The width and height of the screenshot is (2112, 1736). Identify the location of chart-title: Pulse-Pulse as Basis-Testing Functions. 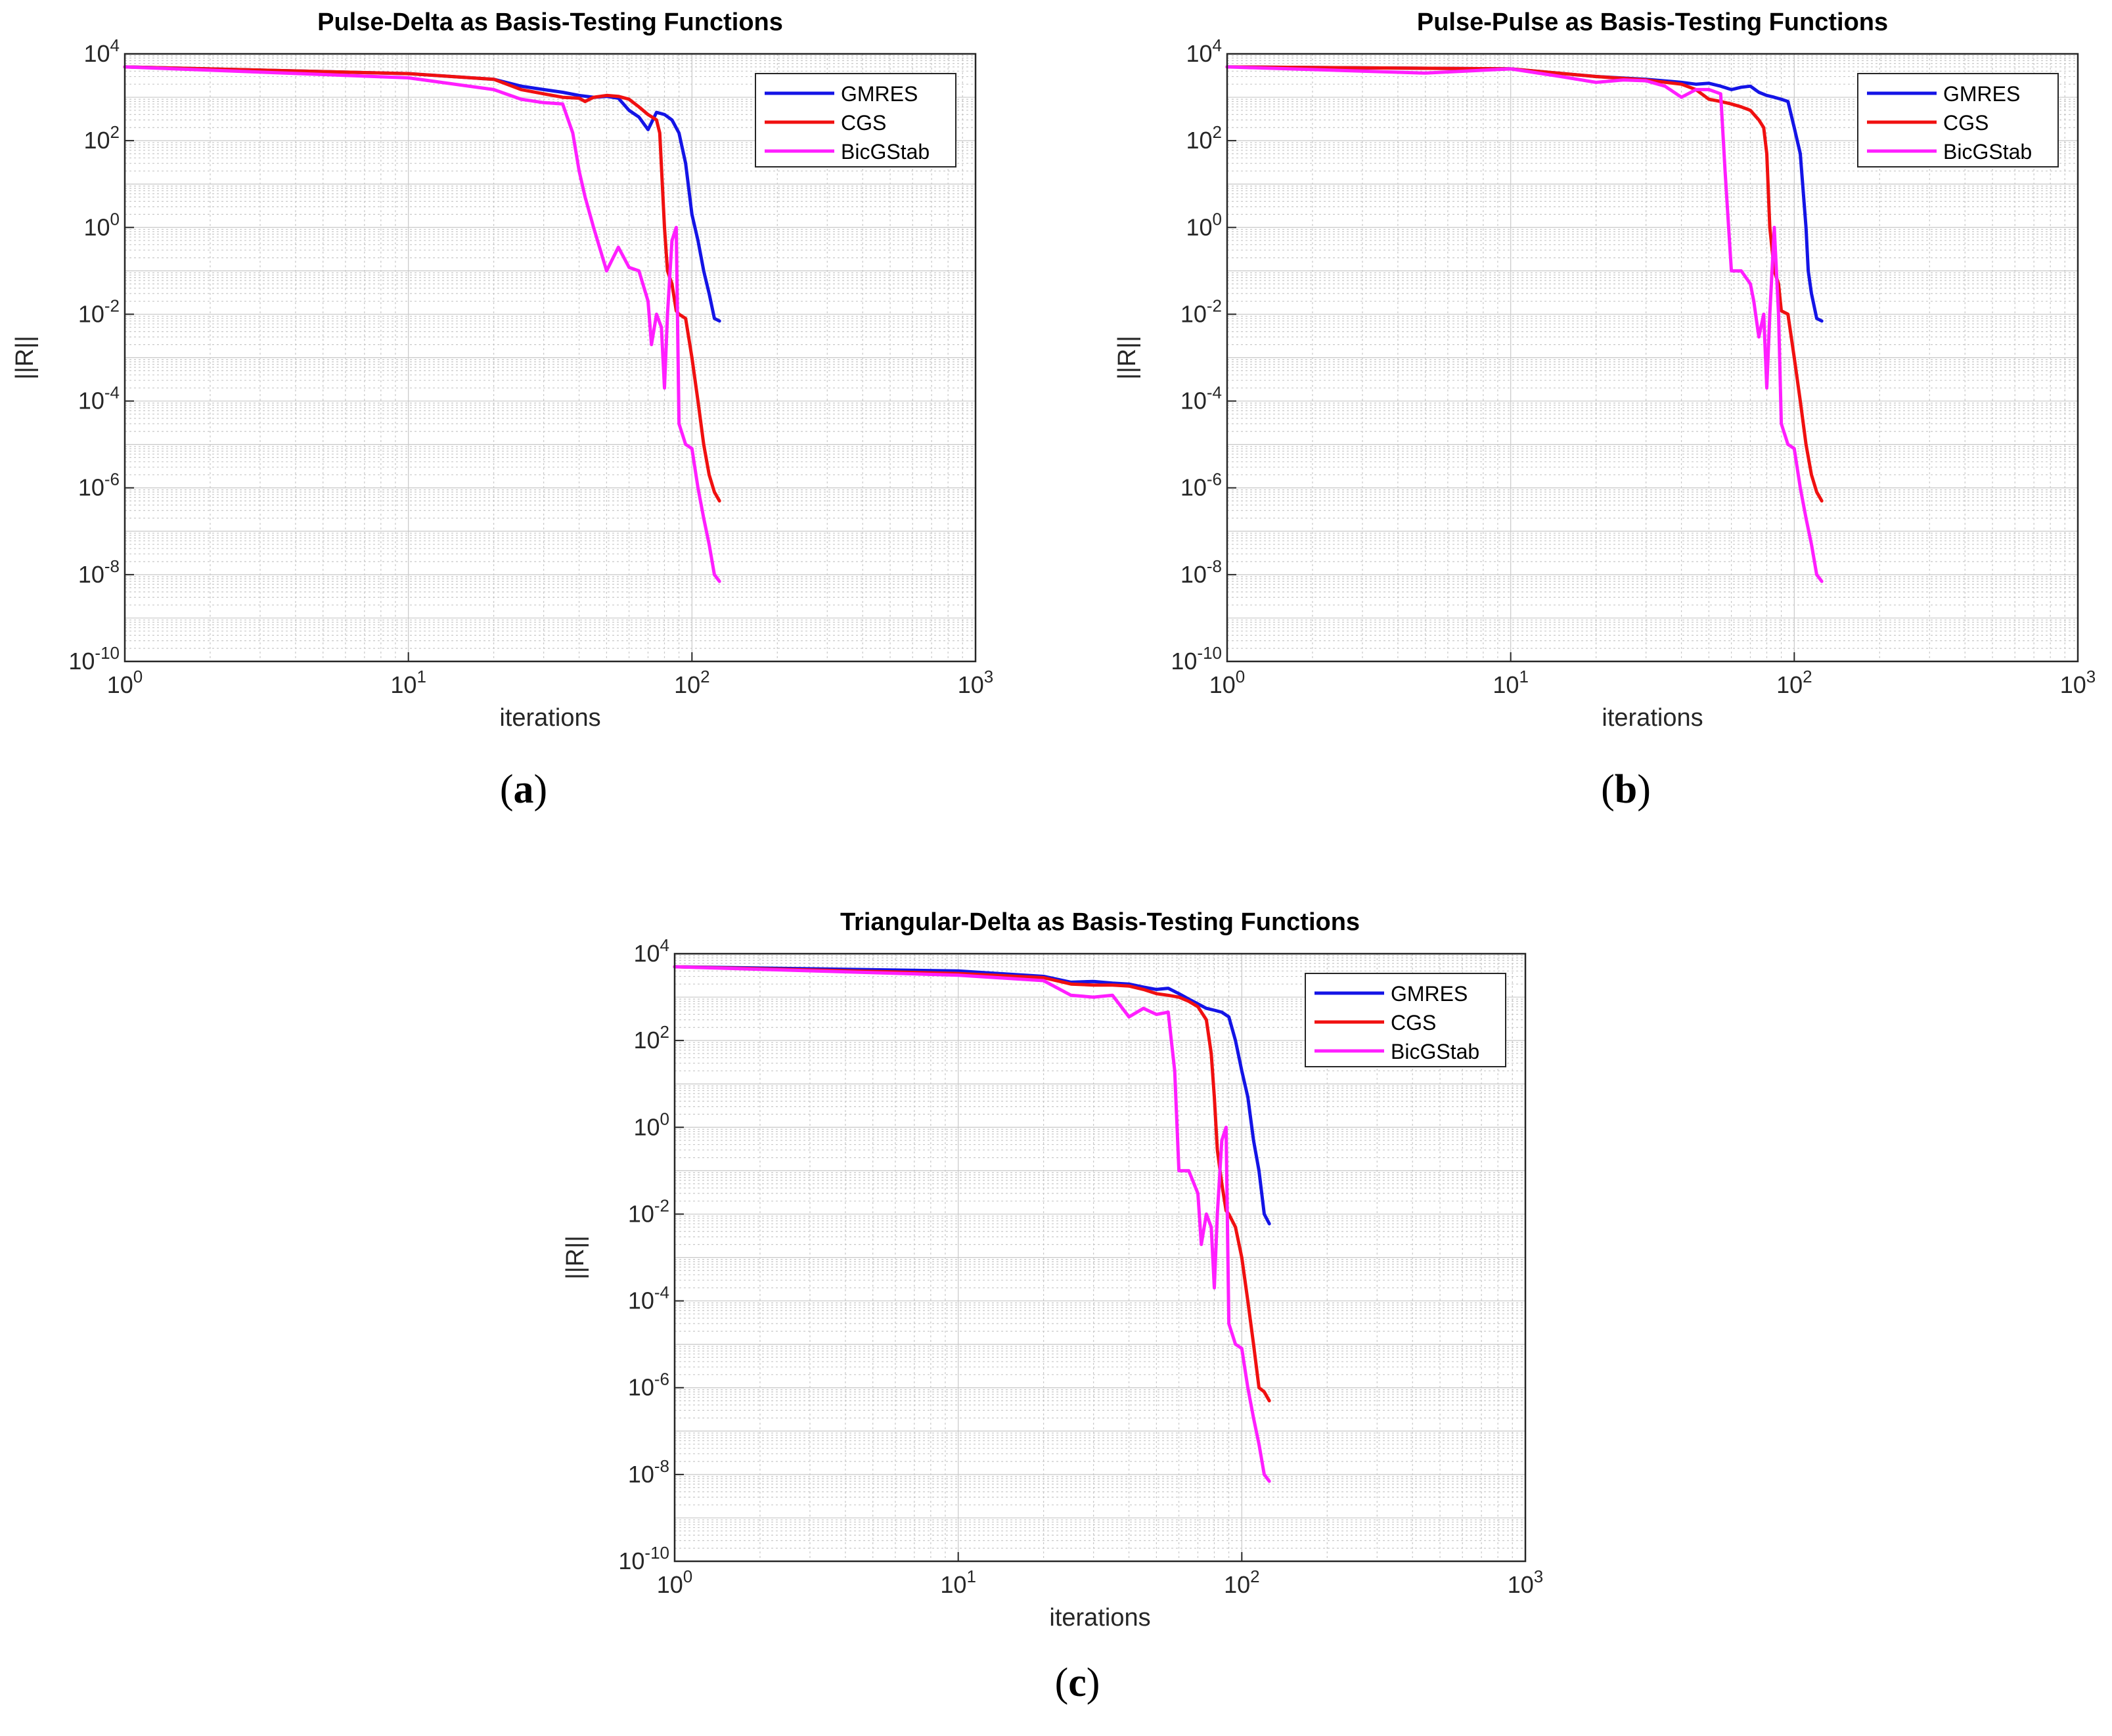
(1652, 22).